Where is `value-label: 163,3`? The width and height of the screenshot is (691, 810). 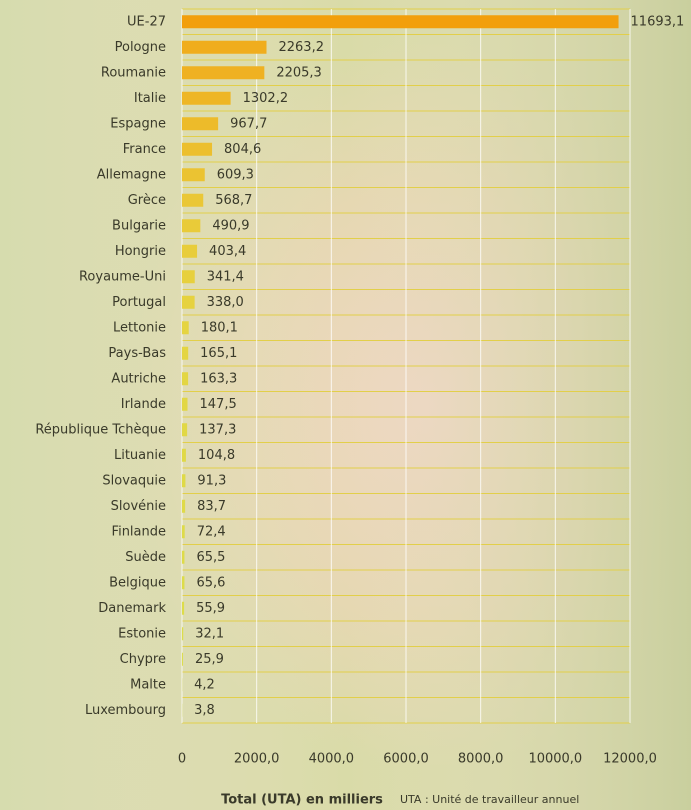 value-label: 163,3 is located at coordinates (218, 378).